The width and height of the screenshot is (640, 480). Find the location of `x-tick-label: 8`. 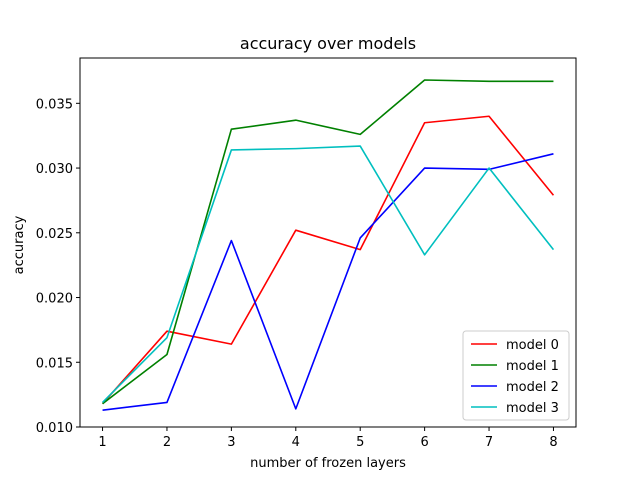

x-tick-label: 8 is located at coordinates (553, 442).